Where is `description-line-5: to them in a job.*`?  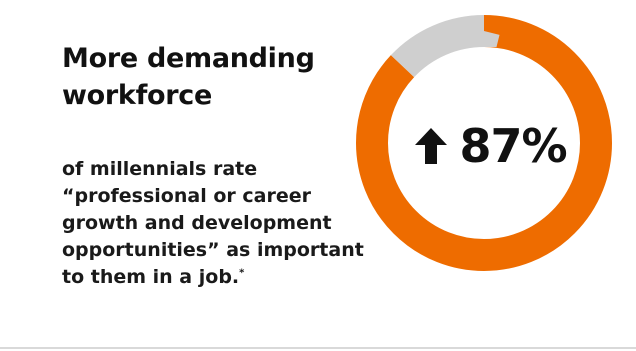 description-line-5: to them in a job.* is located at coordinates (227, 277).